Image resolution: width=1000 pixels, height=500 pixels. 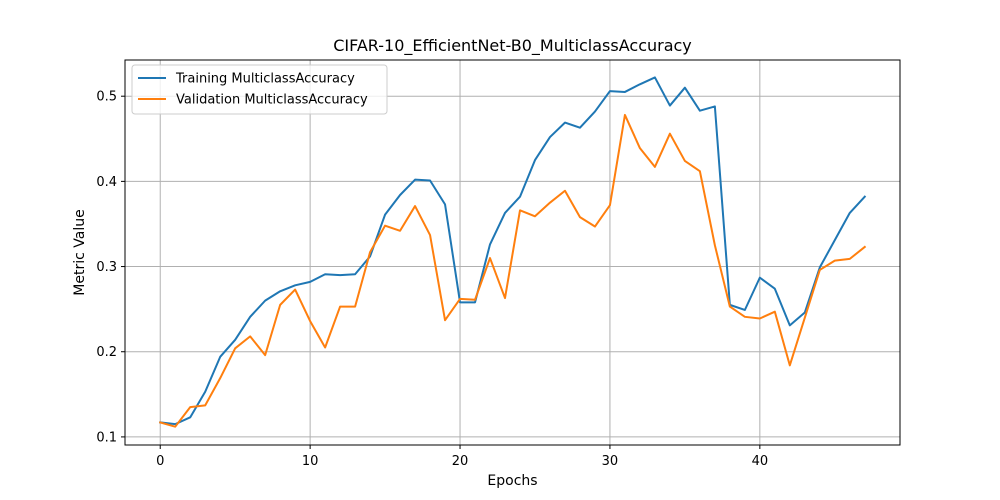 I want to click on y-tick-label: 0.3, so click(x=106, y=267).